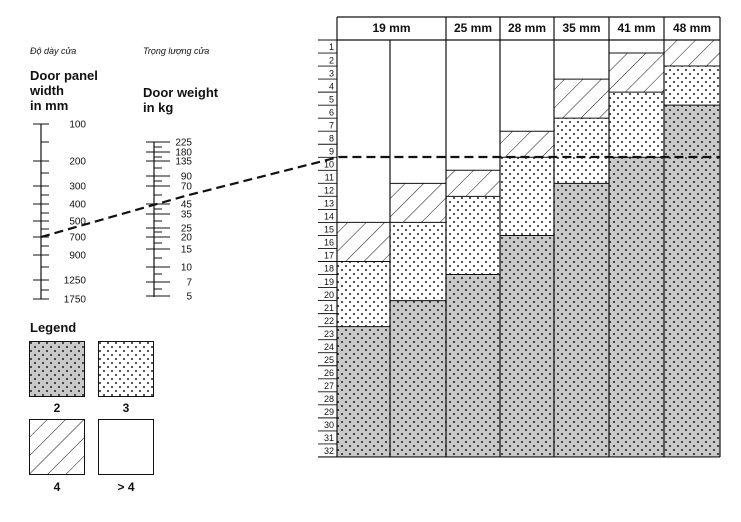 The width and height of the screenshot is (741, 522). I want to click on row-number: 23, so click(329, 334).